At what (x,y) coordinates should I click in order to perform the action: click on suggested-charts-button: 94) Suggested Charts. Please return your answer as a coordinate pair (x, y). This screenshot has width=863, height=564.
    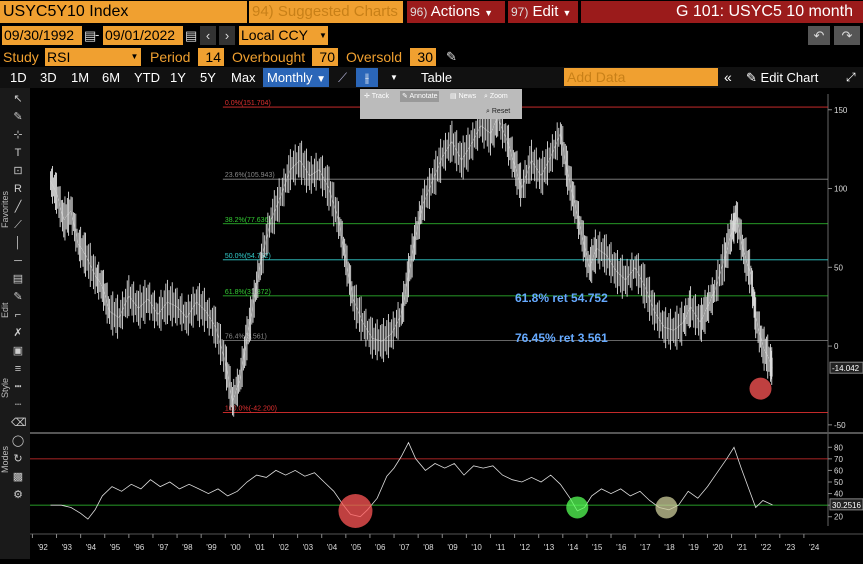
    Looking at the image, I should click on (326, 12).